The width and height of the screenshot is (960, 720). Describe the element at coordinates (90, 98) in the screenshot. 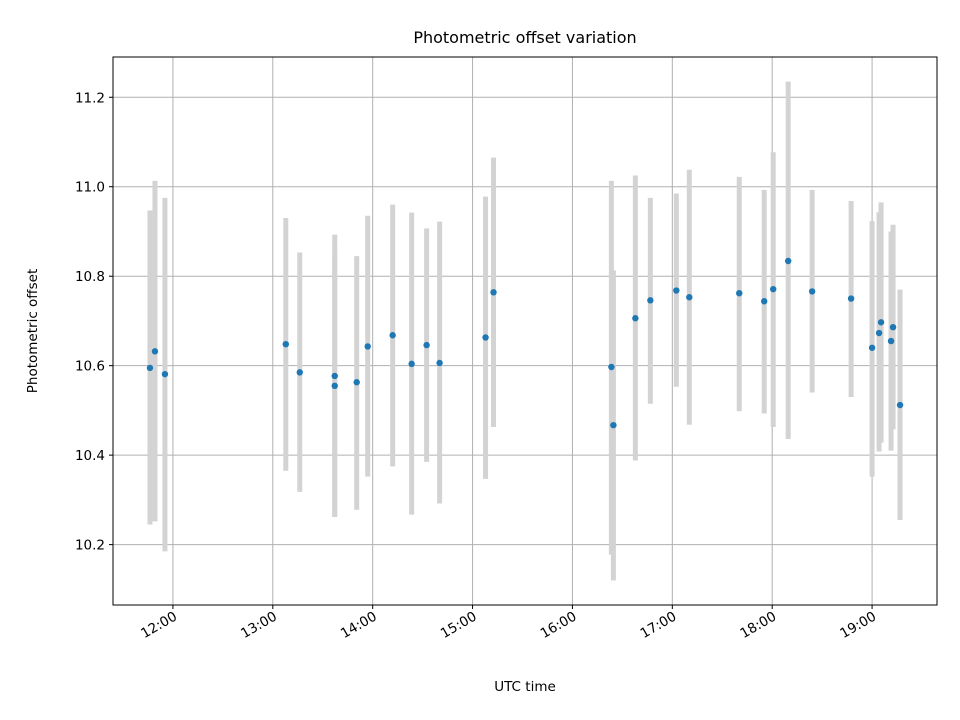

I see `y-tick-label: 11.2` at that location.